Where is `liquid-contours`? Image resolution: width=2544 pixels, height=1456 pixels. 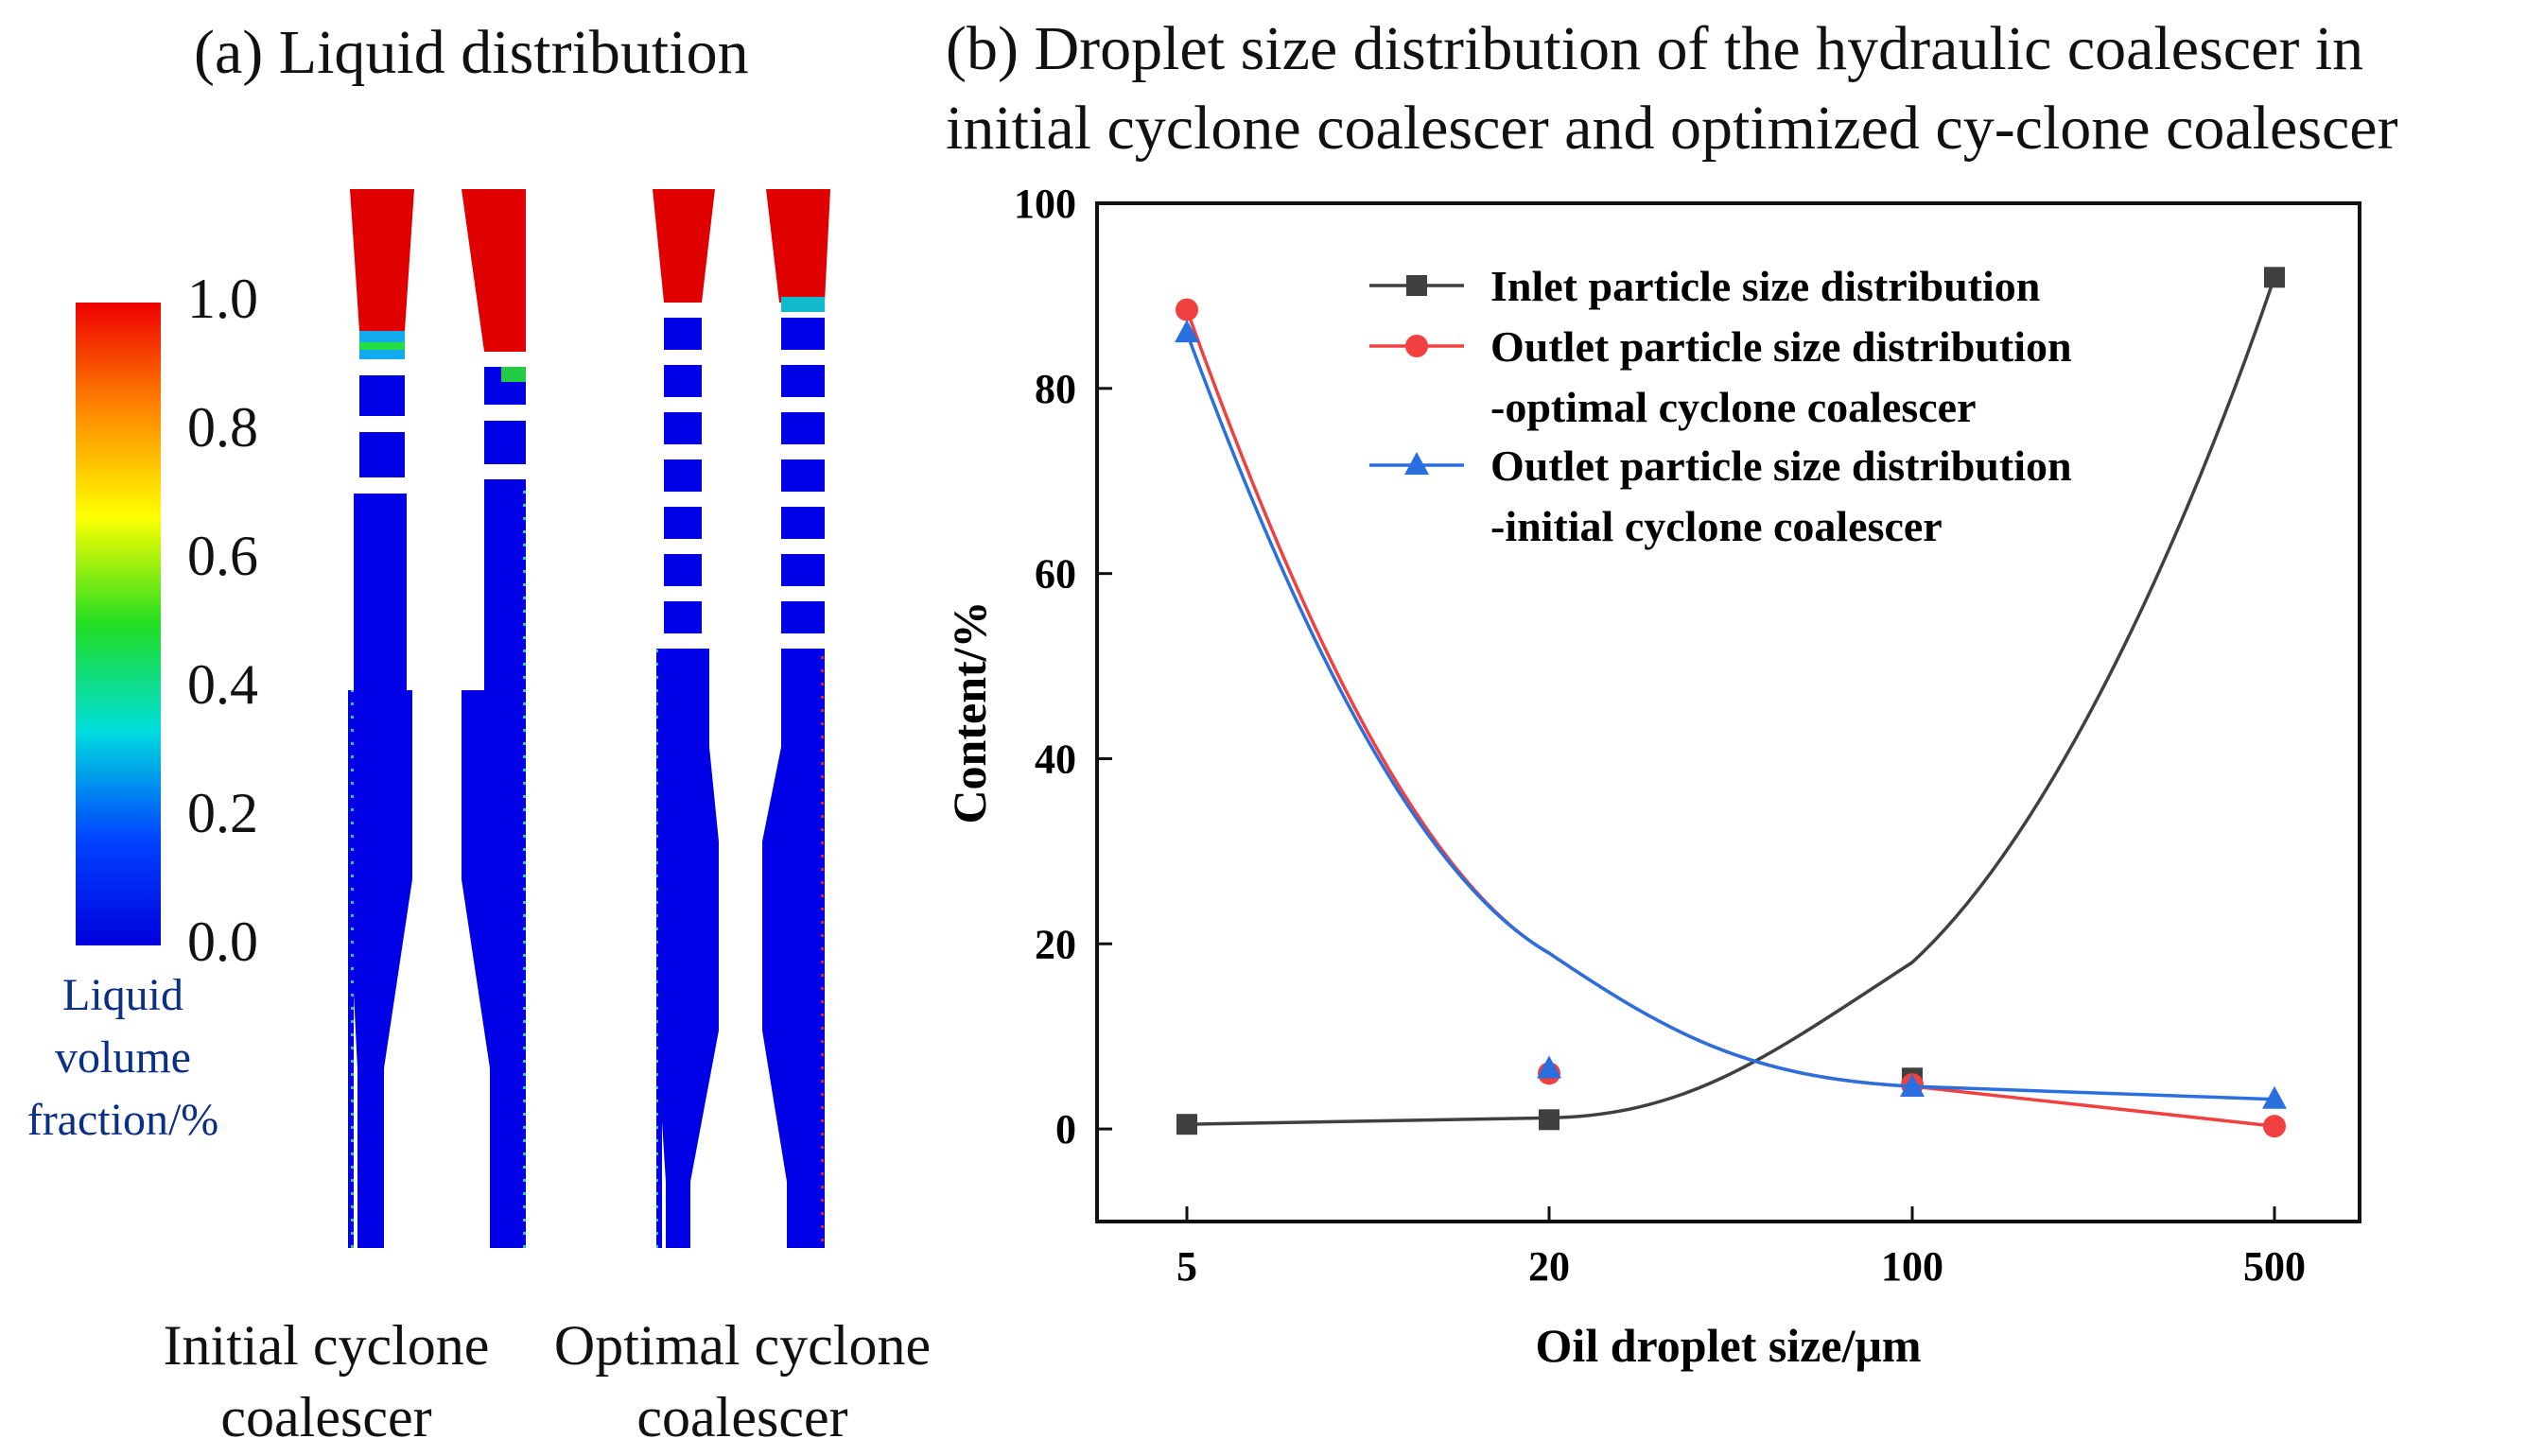 liquid-contours is located at coordinates (589, 718).